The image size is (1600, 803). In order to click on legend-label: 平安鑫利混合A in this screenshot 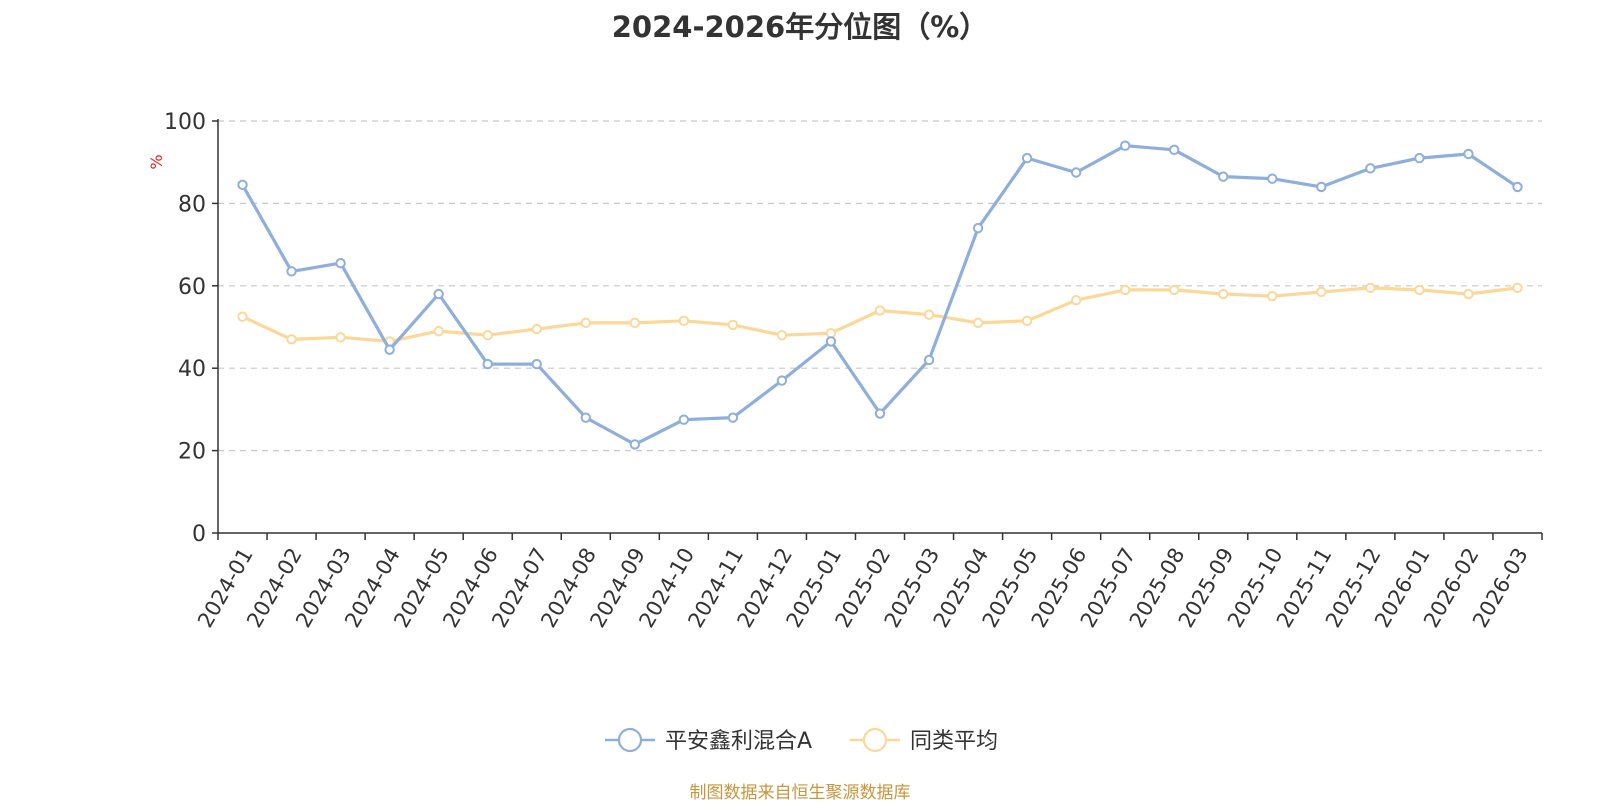, I will do `click(738, 741)`.